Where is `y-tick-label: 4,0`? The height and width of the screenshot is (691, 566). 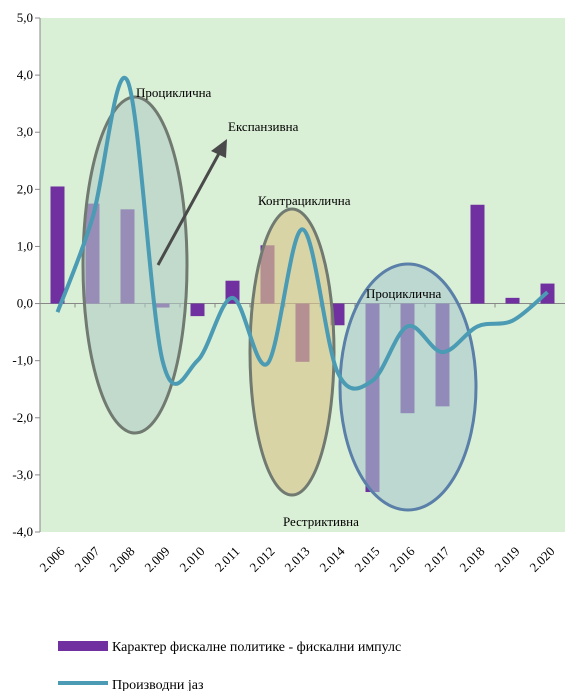
y-tick-label: 4,0 is located at coordinates (25, 74).